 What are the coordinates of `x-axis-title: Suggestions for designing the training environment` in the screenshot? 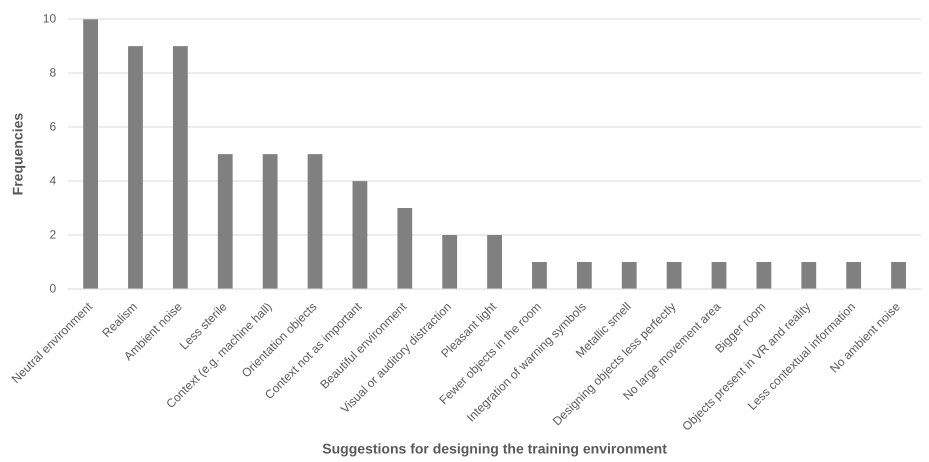 It's located at (495, 448).